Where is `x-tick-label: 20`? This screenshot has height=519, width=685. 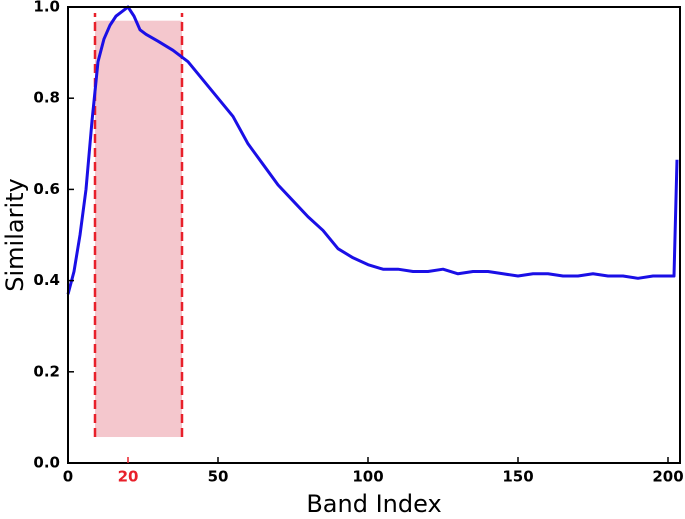
x-tick-label: 20 is located at coordinates (128, 477).